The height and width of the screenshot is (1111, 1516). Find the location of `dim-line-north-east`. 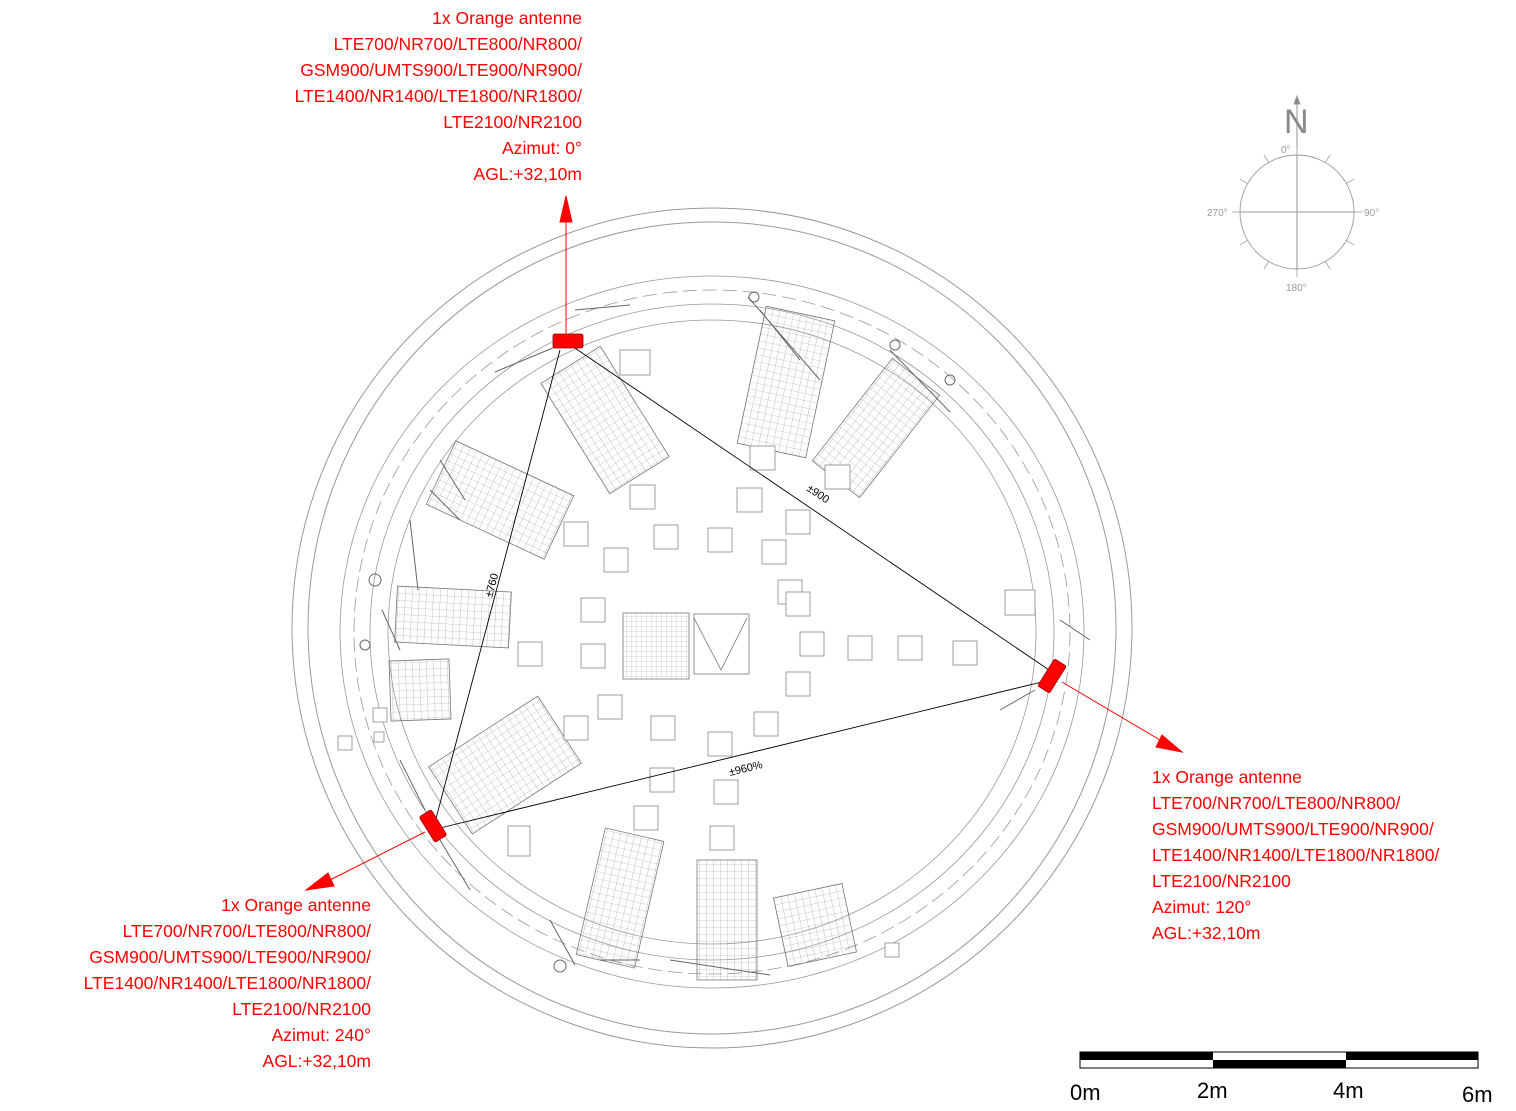

dim-line-north-east is located at coordinates (809, 507).